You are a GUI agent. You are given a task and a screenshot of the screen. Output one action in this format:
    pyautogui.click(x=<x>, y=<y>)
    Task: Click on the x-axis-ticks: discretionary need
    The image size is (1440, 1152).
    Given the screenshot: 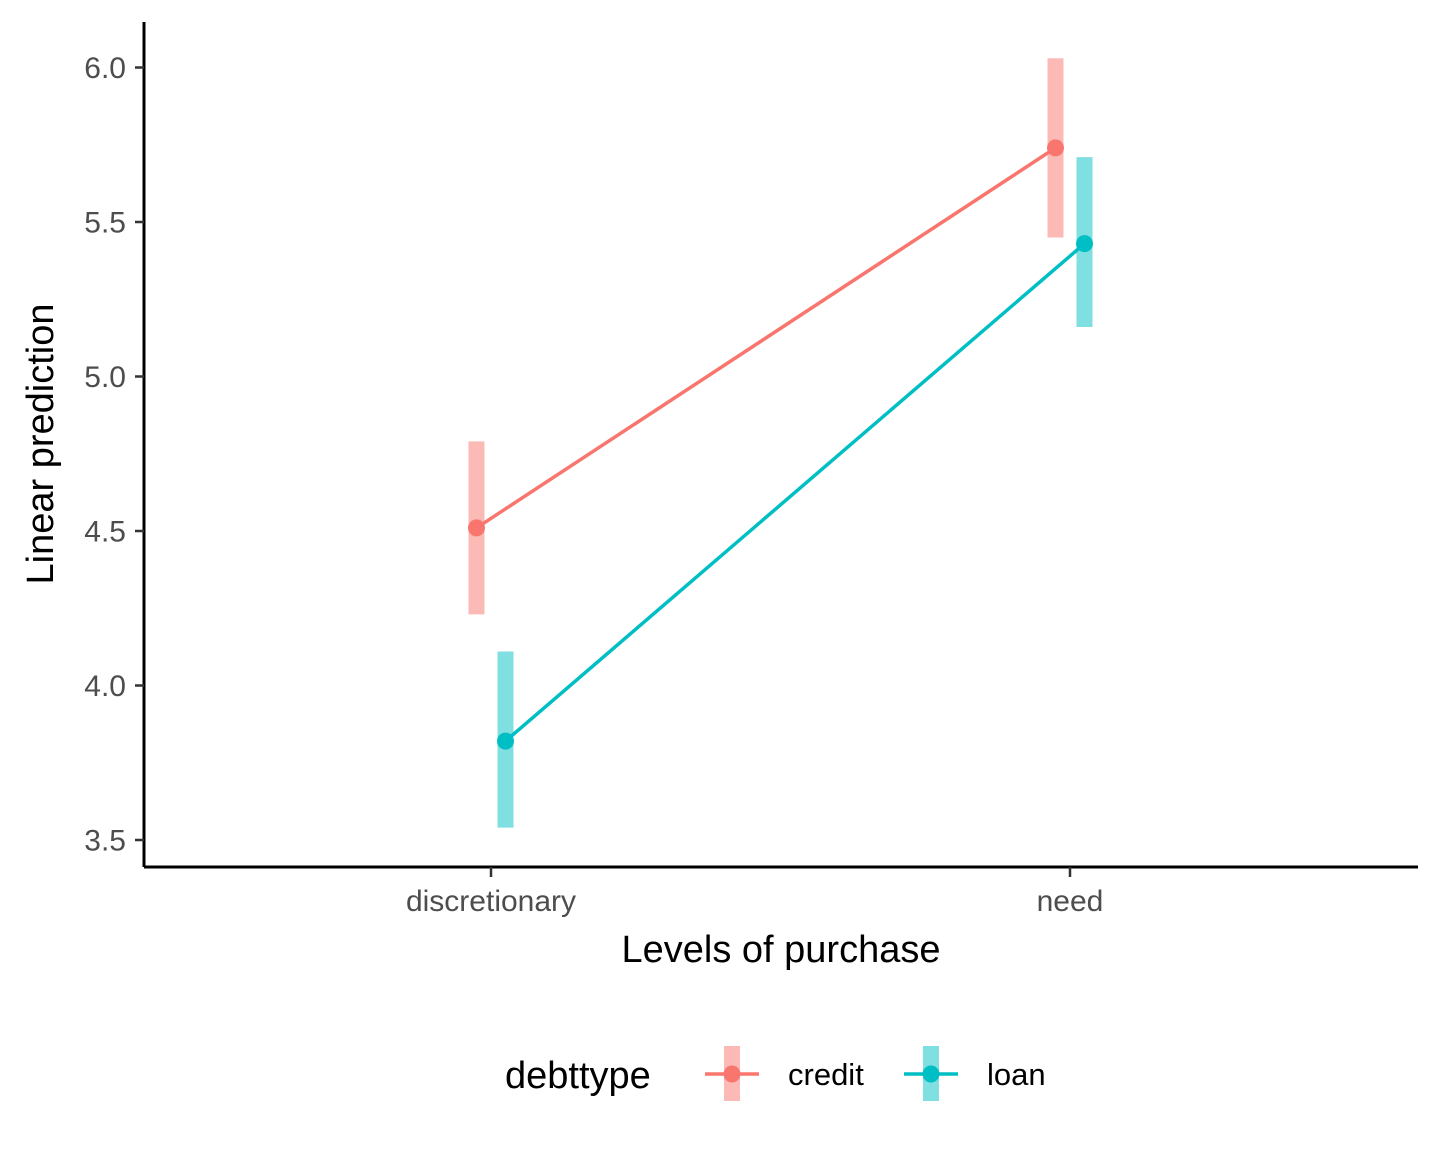 What is the action you would take?
    pyautogui.click(x=754, y=892)
    